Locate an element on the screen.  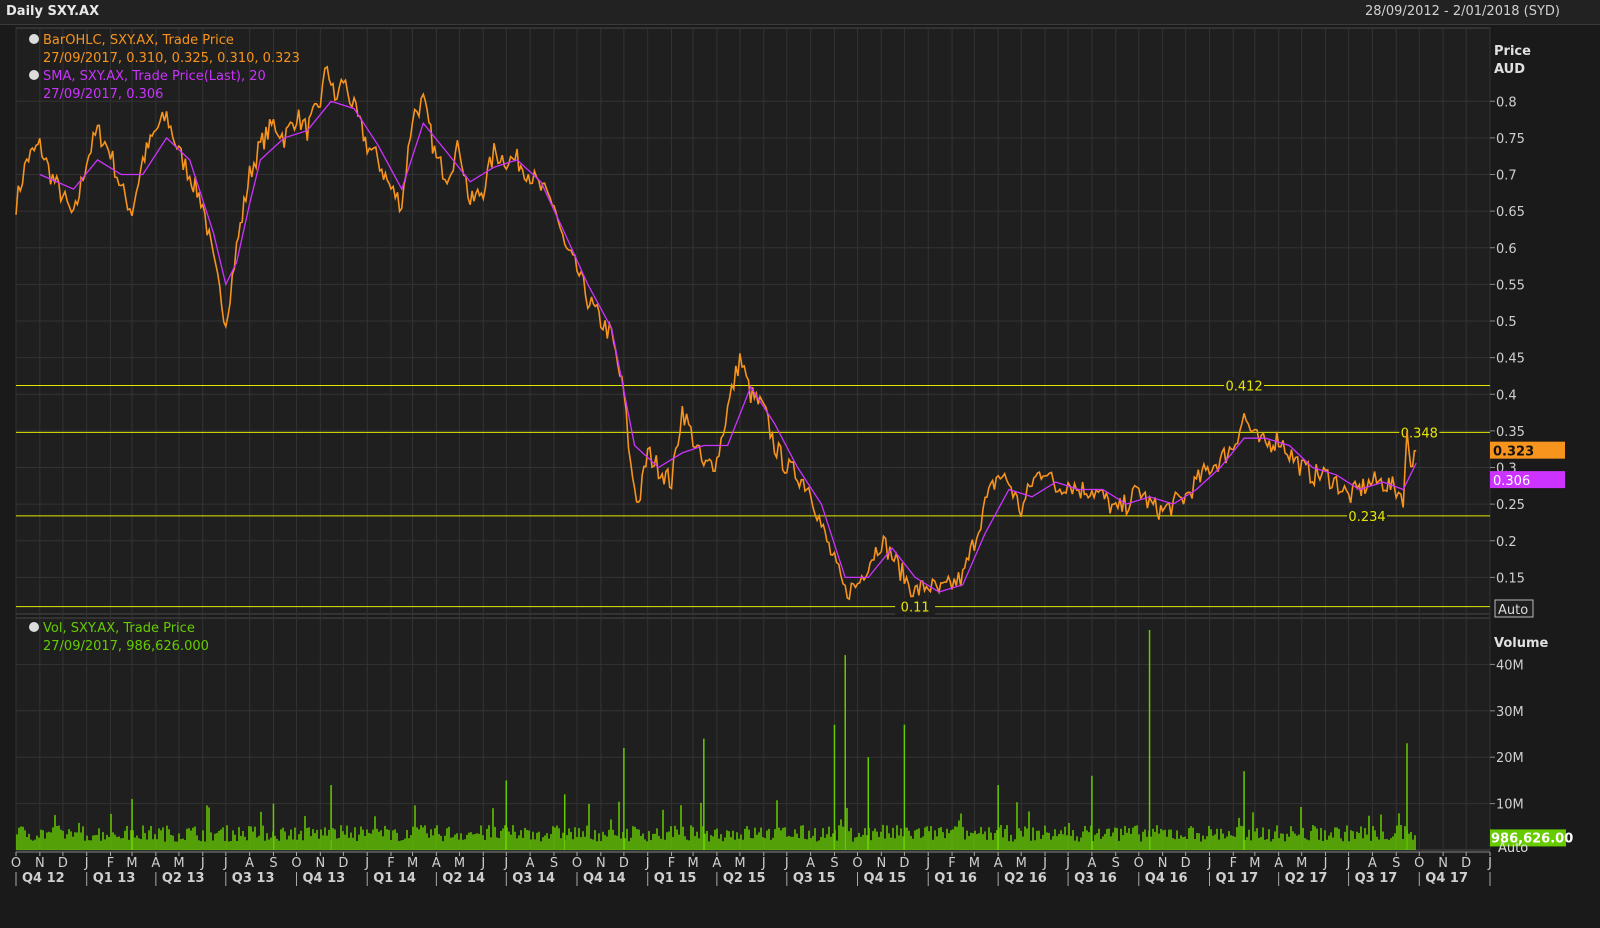
chart-title: Daily SXY.AX is located at coordinates (53, 11).